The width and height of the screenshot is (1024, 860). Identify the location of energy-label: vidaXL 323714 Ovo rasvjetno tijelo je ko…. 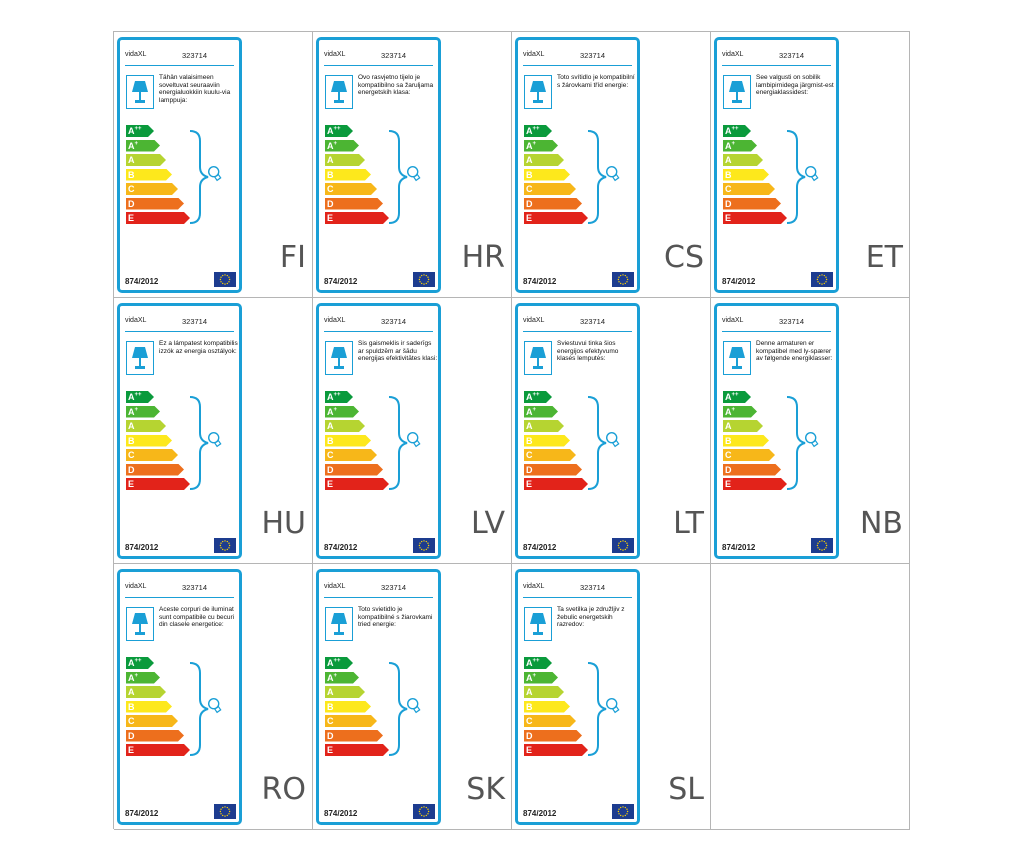
(378, 165).